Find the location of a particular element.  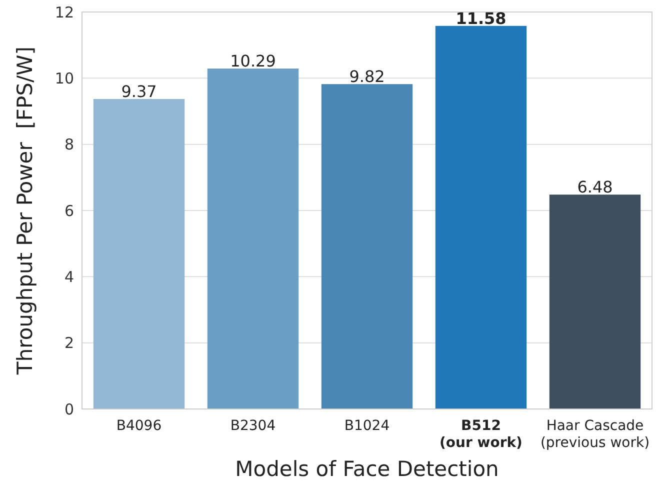

y-tick-label: 6 is located at coordinates (69, 211).